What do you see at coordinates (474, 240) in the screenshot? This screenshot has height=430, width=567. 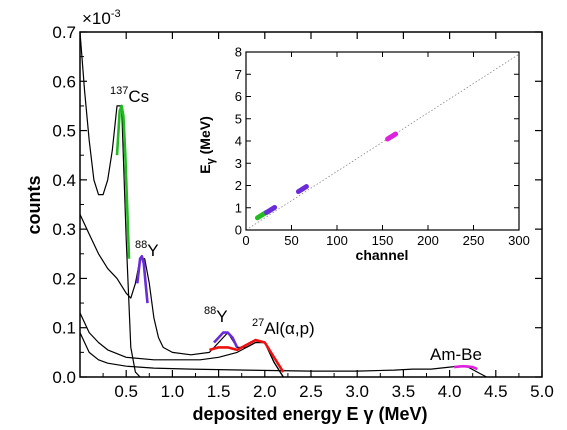 I see `inset-x-tick-label: 250` at bounding box center [474, 240].